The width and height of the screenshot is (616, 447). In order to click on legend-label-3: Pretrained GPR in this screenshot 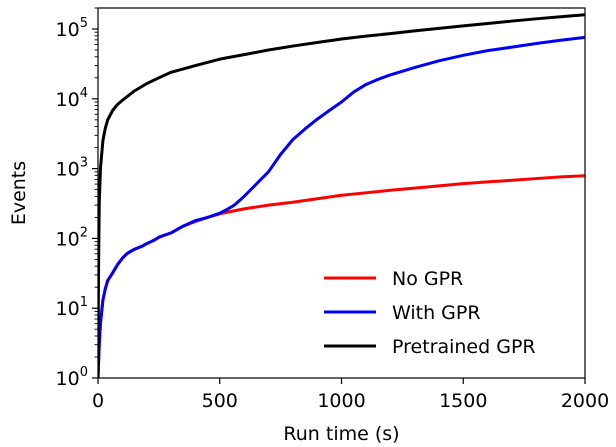, I will do `click(464, 347)`.